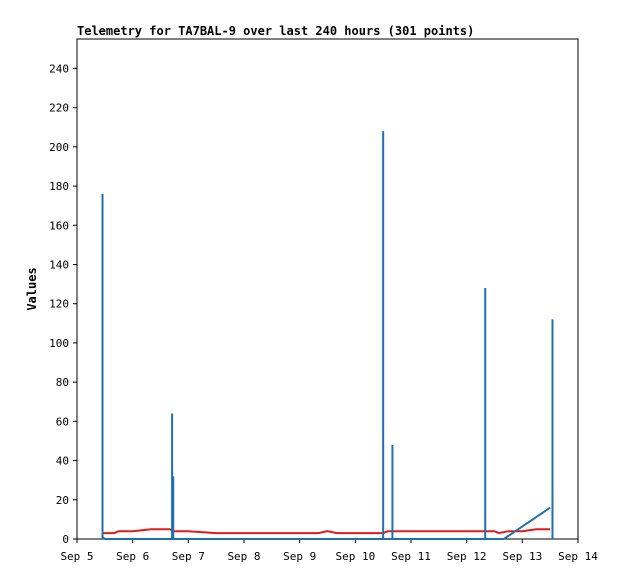 Image resolution: width=618 pixels, height=579 pixels. I want to click on y-tick-label: 20, so click(62, 500).